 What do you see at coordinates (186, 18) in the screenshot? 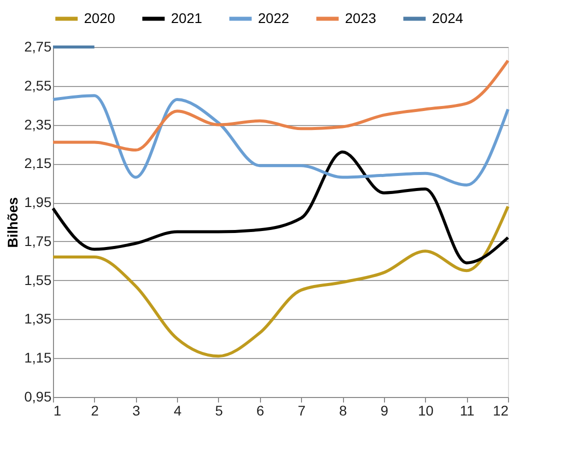
I see `legend-label: 2021` at bounding box center [186, 18].